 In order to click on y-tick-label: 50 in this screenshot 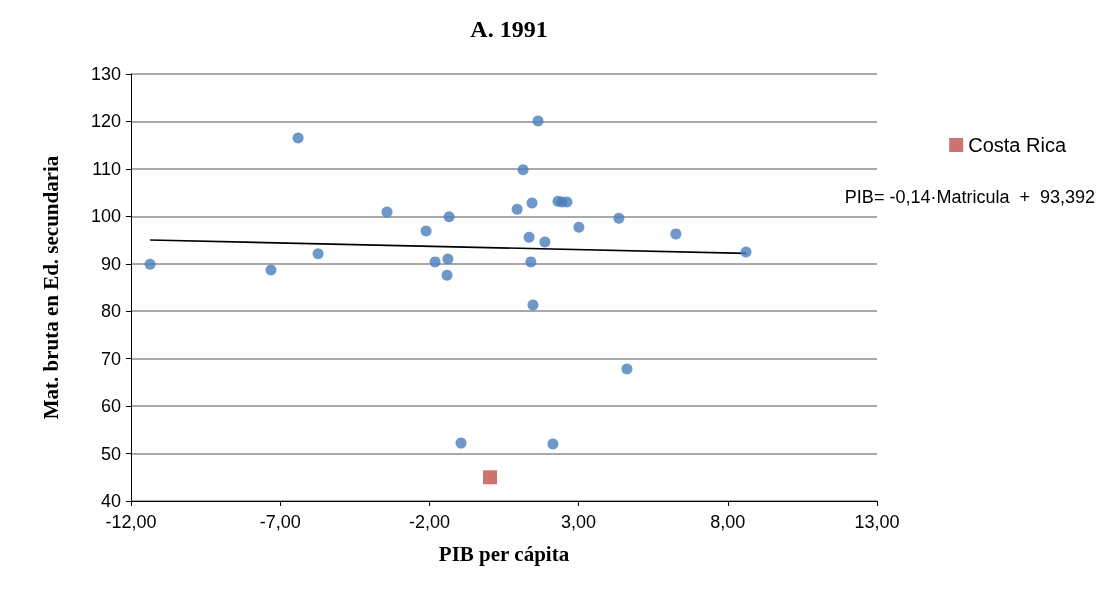, I will do `click(110, 453)`.